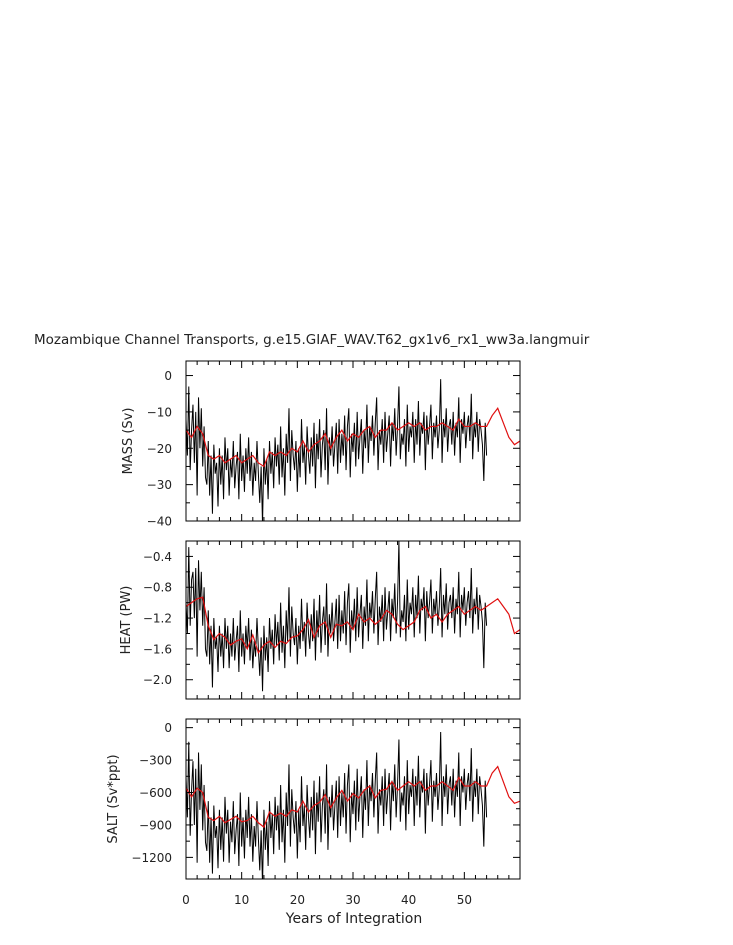 The height and width of the screenshot is (945, 733). Describe the element at coordinates (155, 793) in the screenshot. I see `y-tick-label: −600` at that location.